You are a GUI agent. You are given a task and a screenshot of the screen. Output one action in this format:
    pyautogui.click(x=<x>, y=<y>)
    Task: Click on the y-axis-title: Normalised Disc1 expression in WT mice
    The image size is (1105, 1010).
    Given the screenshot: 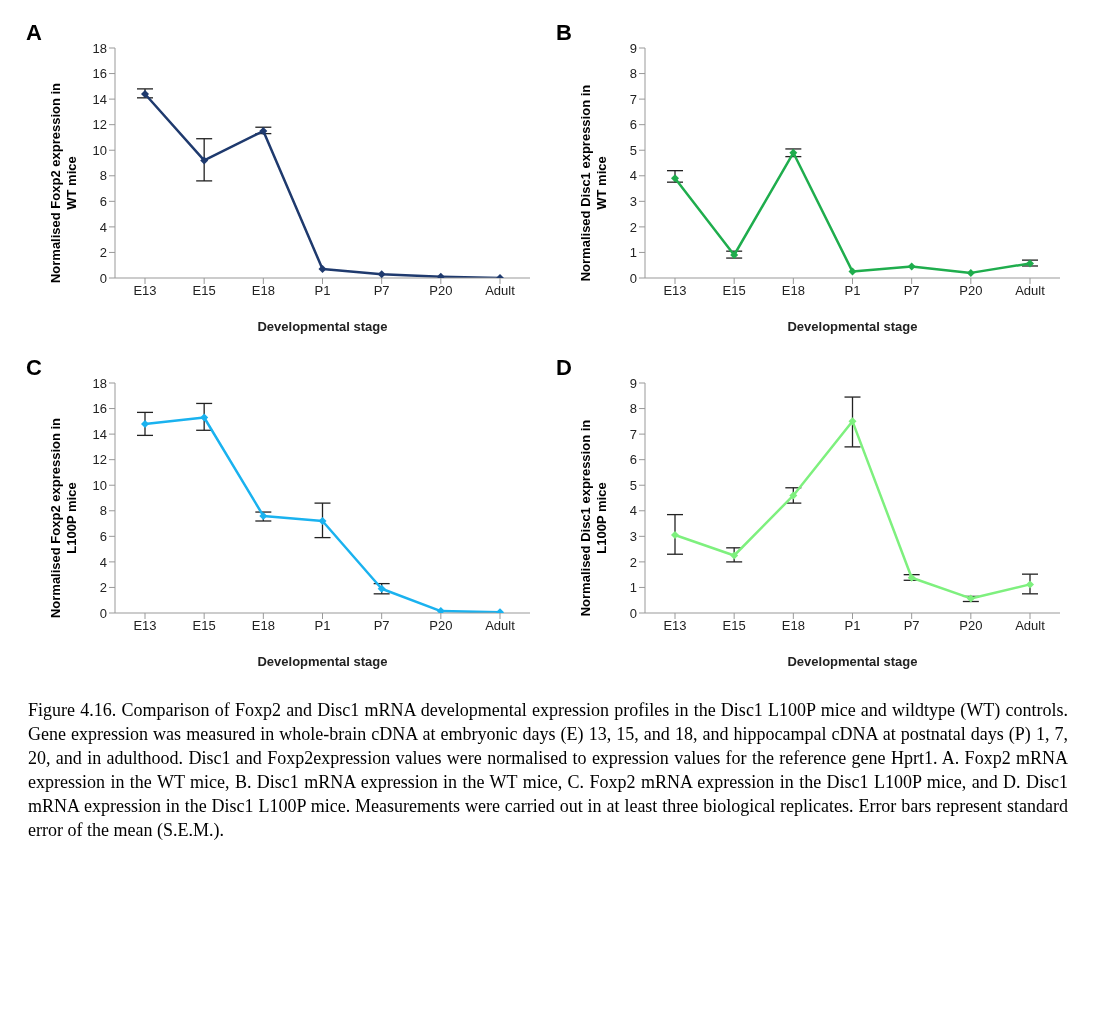 What is the action you would take?
    pyautogui.click(x=594, y=183)
    